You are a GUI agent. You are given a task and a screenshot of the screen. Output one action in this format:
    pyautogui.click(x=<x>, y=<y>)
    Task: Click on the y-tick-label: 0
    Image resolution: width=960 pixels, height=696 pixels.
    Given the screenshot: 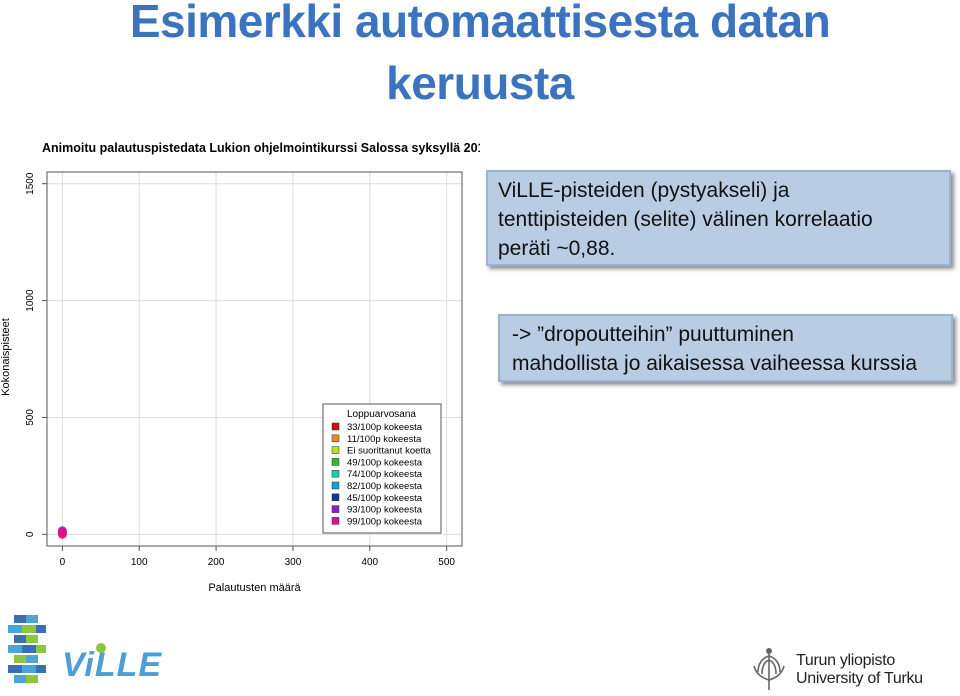 What is the action you would take?
    pyautogui.click(x=30, y=534)
    